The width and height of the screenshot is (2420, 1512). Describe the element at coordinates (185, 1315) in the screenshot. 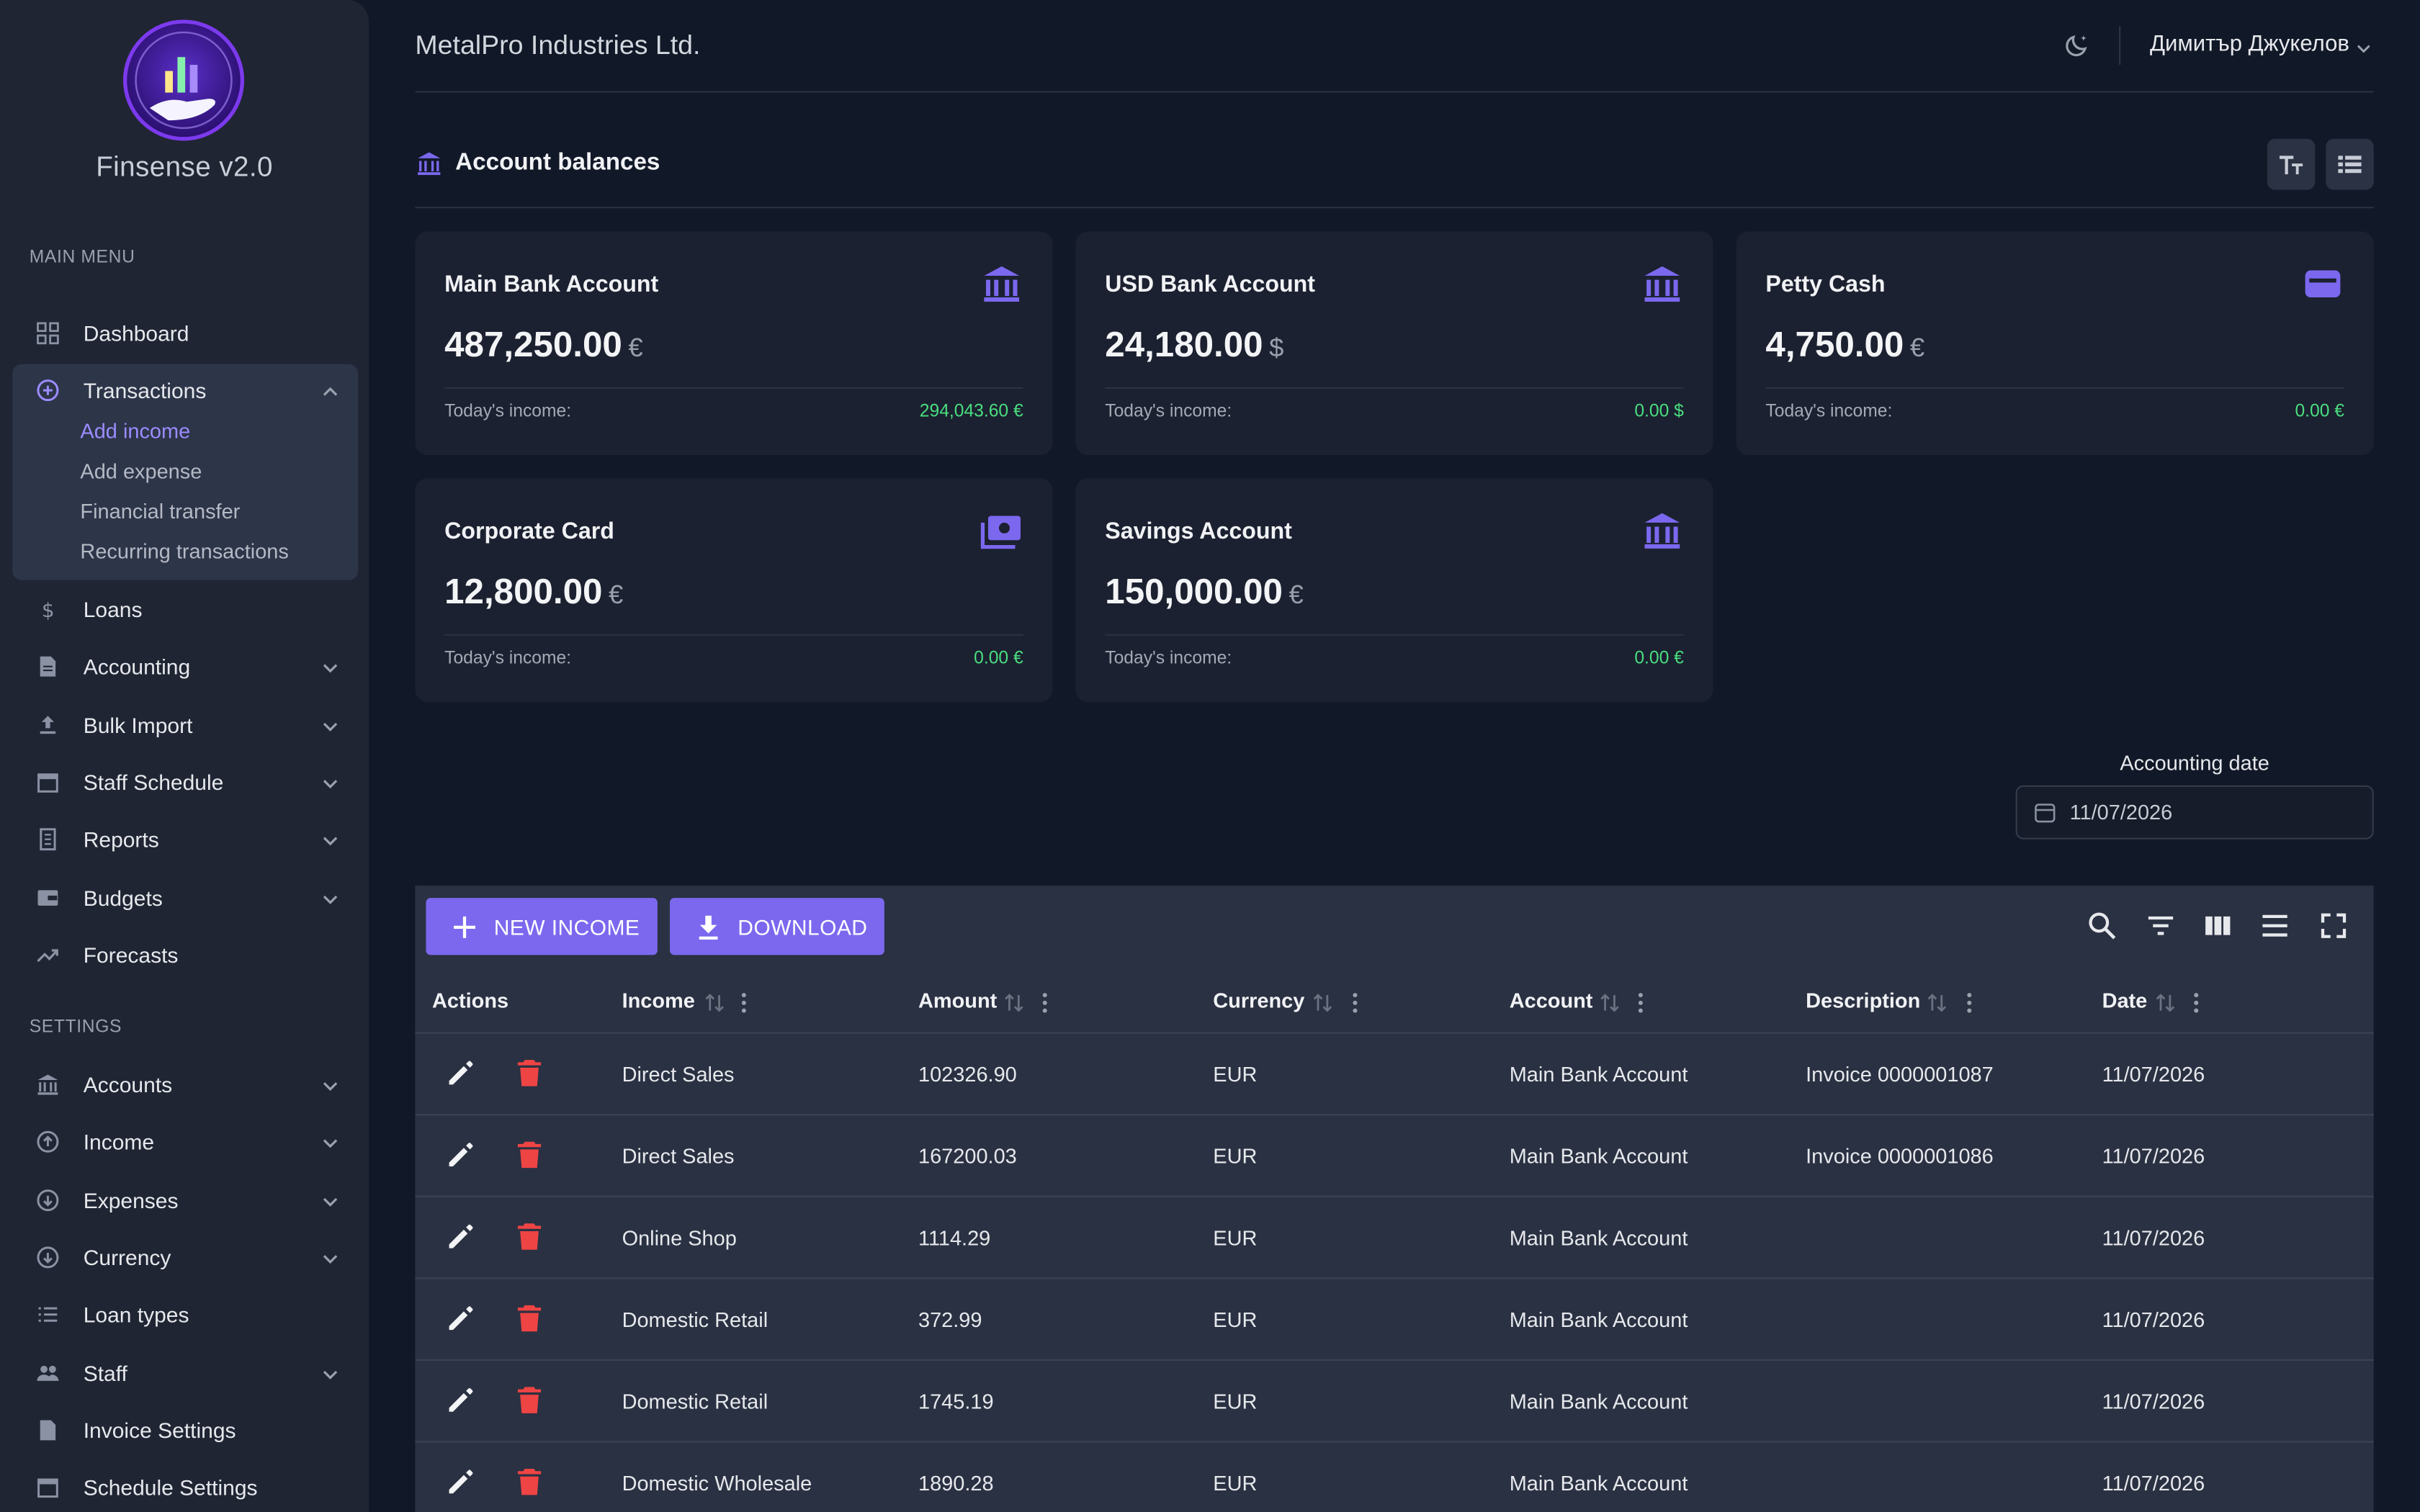

I see `sidebar-item-loan-types: Loan types` at that location.